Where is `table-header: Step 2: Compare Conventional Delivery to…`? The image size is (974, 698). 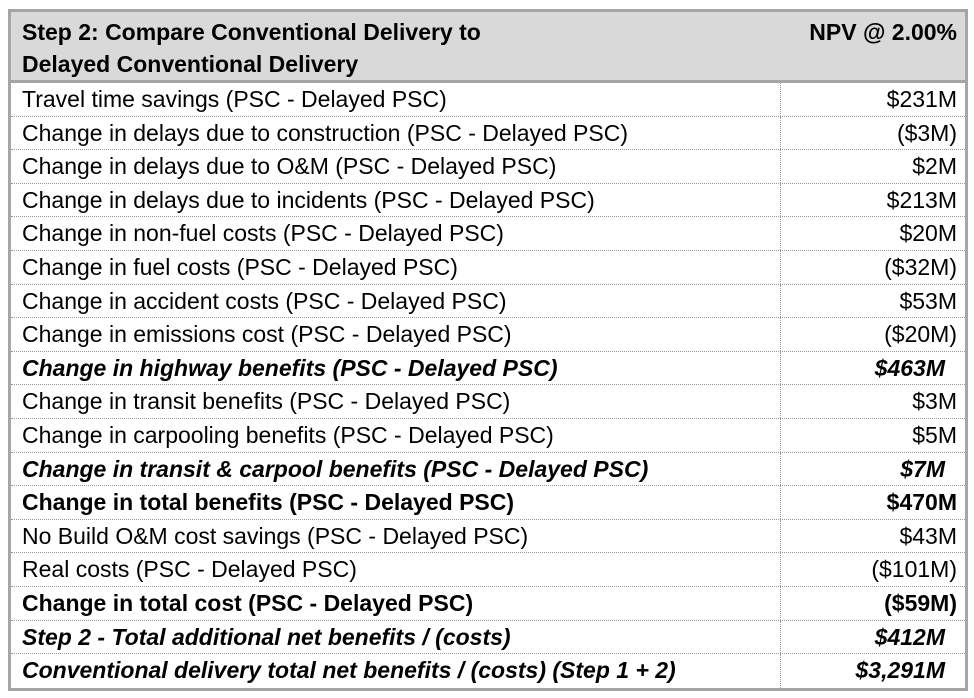 table-header: Step 2: Compare Conventional Delivery to… is located at coordinates (488, 46).